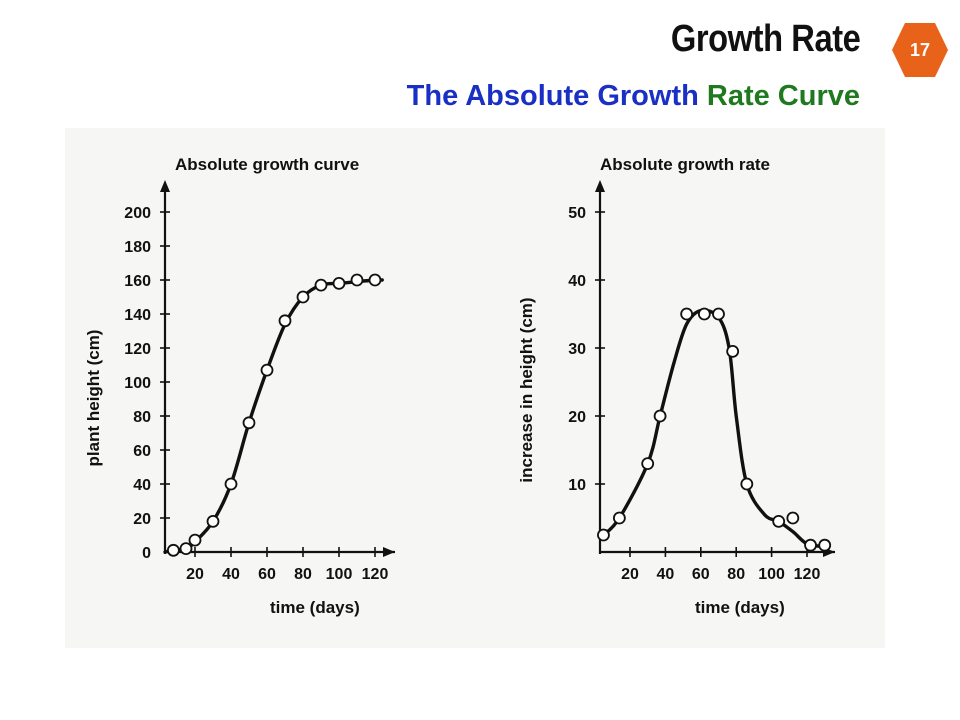 This screenshot has width=960, height=720. Describe the element at coordinates (526, 389) in the screenshot. I see `y-axis-label: increase in height (cm)` at that location.